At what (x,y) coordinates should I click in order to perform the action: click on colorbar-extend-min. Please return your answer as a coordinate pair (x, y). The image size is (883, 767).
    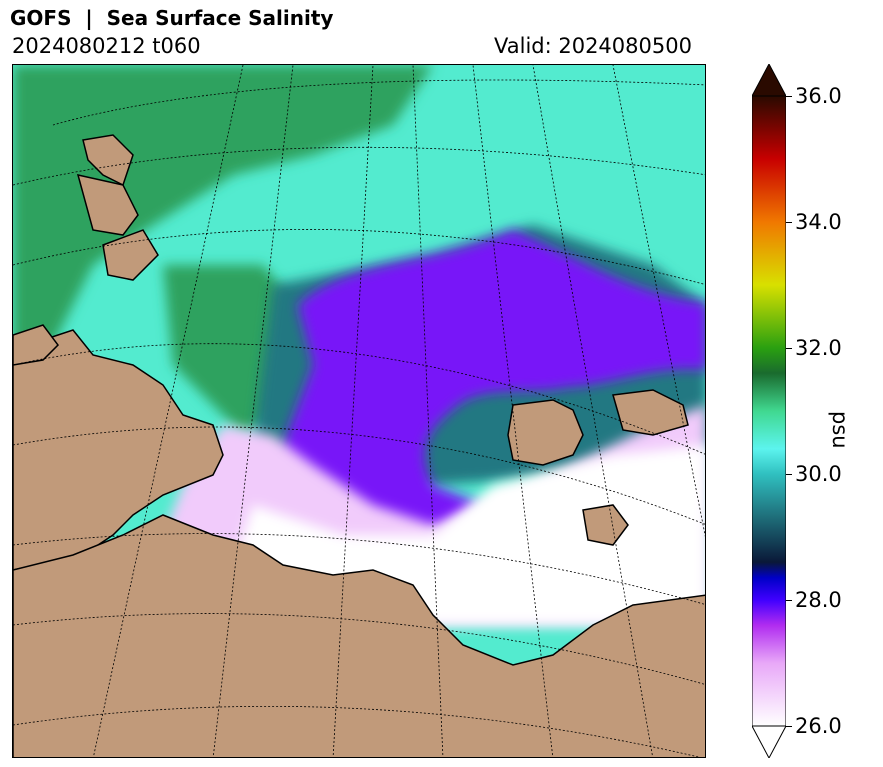
    Looking at the image, I should click on (769, 741).